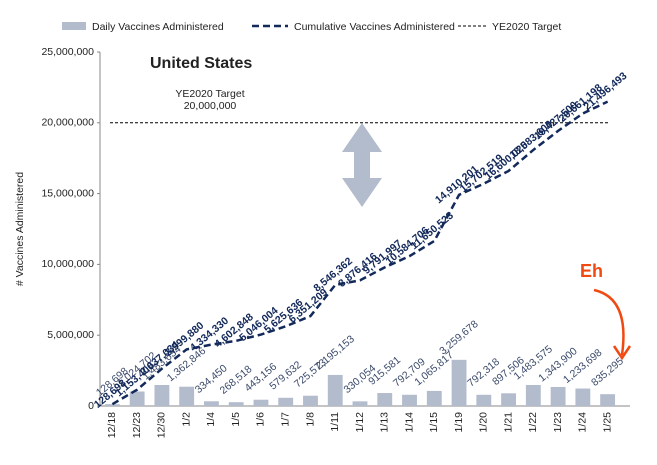 The width and height of the screenshot is (657, 465). I want to click on legend-label: YE2020 Target, so click(526, 27).